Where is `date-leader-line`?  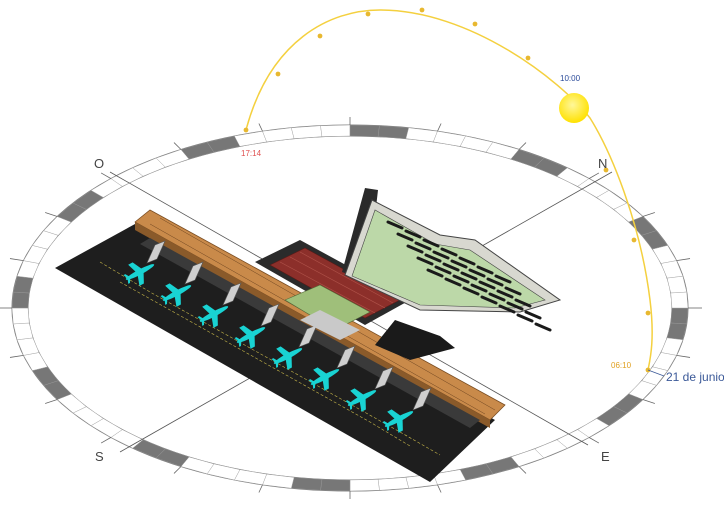 date-leader-line is located at coordinates (656, 373).